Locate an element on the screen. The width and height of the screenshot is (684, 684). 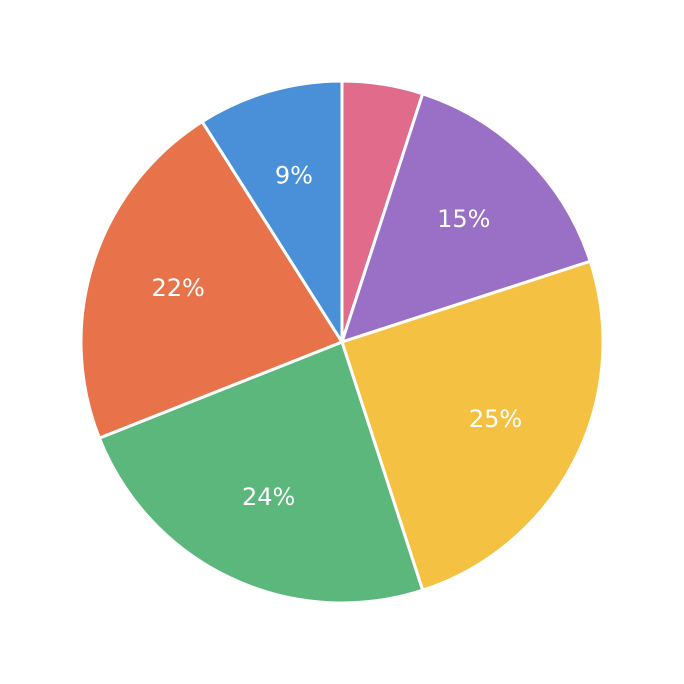
slice-label: 25% is located at coordinates (495, 419).